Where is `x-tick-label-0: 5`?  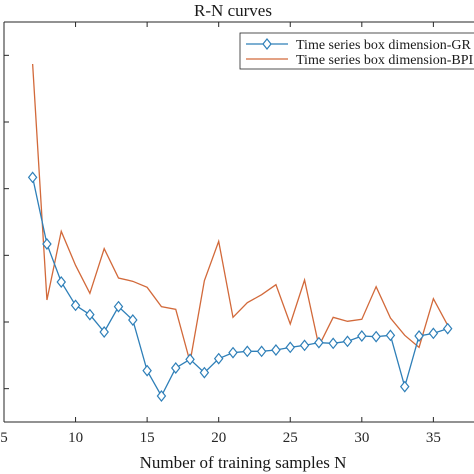
x-tick-label-0: 5 is located at coordinates (4, 438).